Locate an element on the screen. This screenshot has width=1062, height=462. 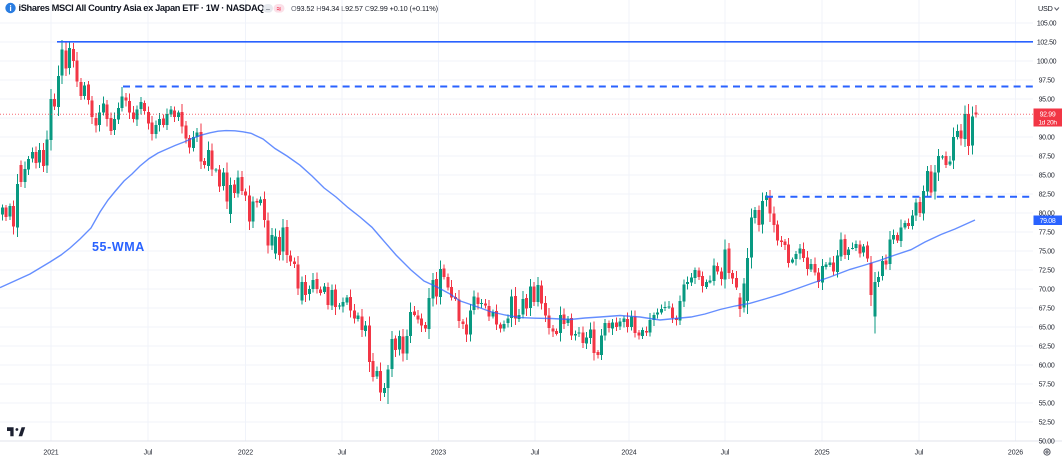
svg-text: 72.50 is located at coordinates (1047, 271).